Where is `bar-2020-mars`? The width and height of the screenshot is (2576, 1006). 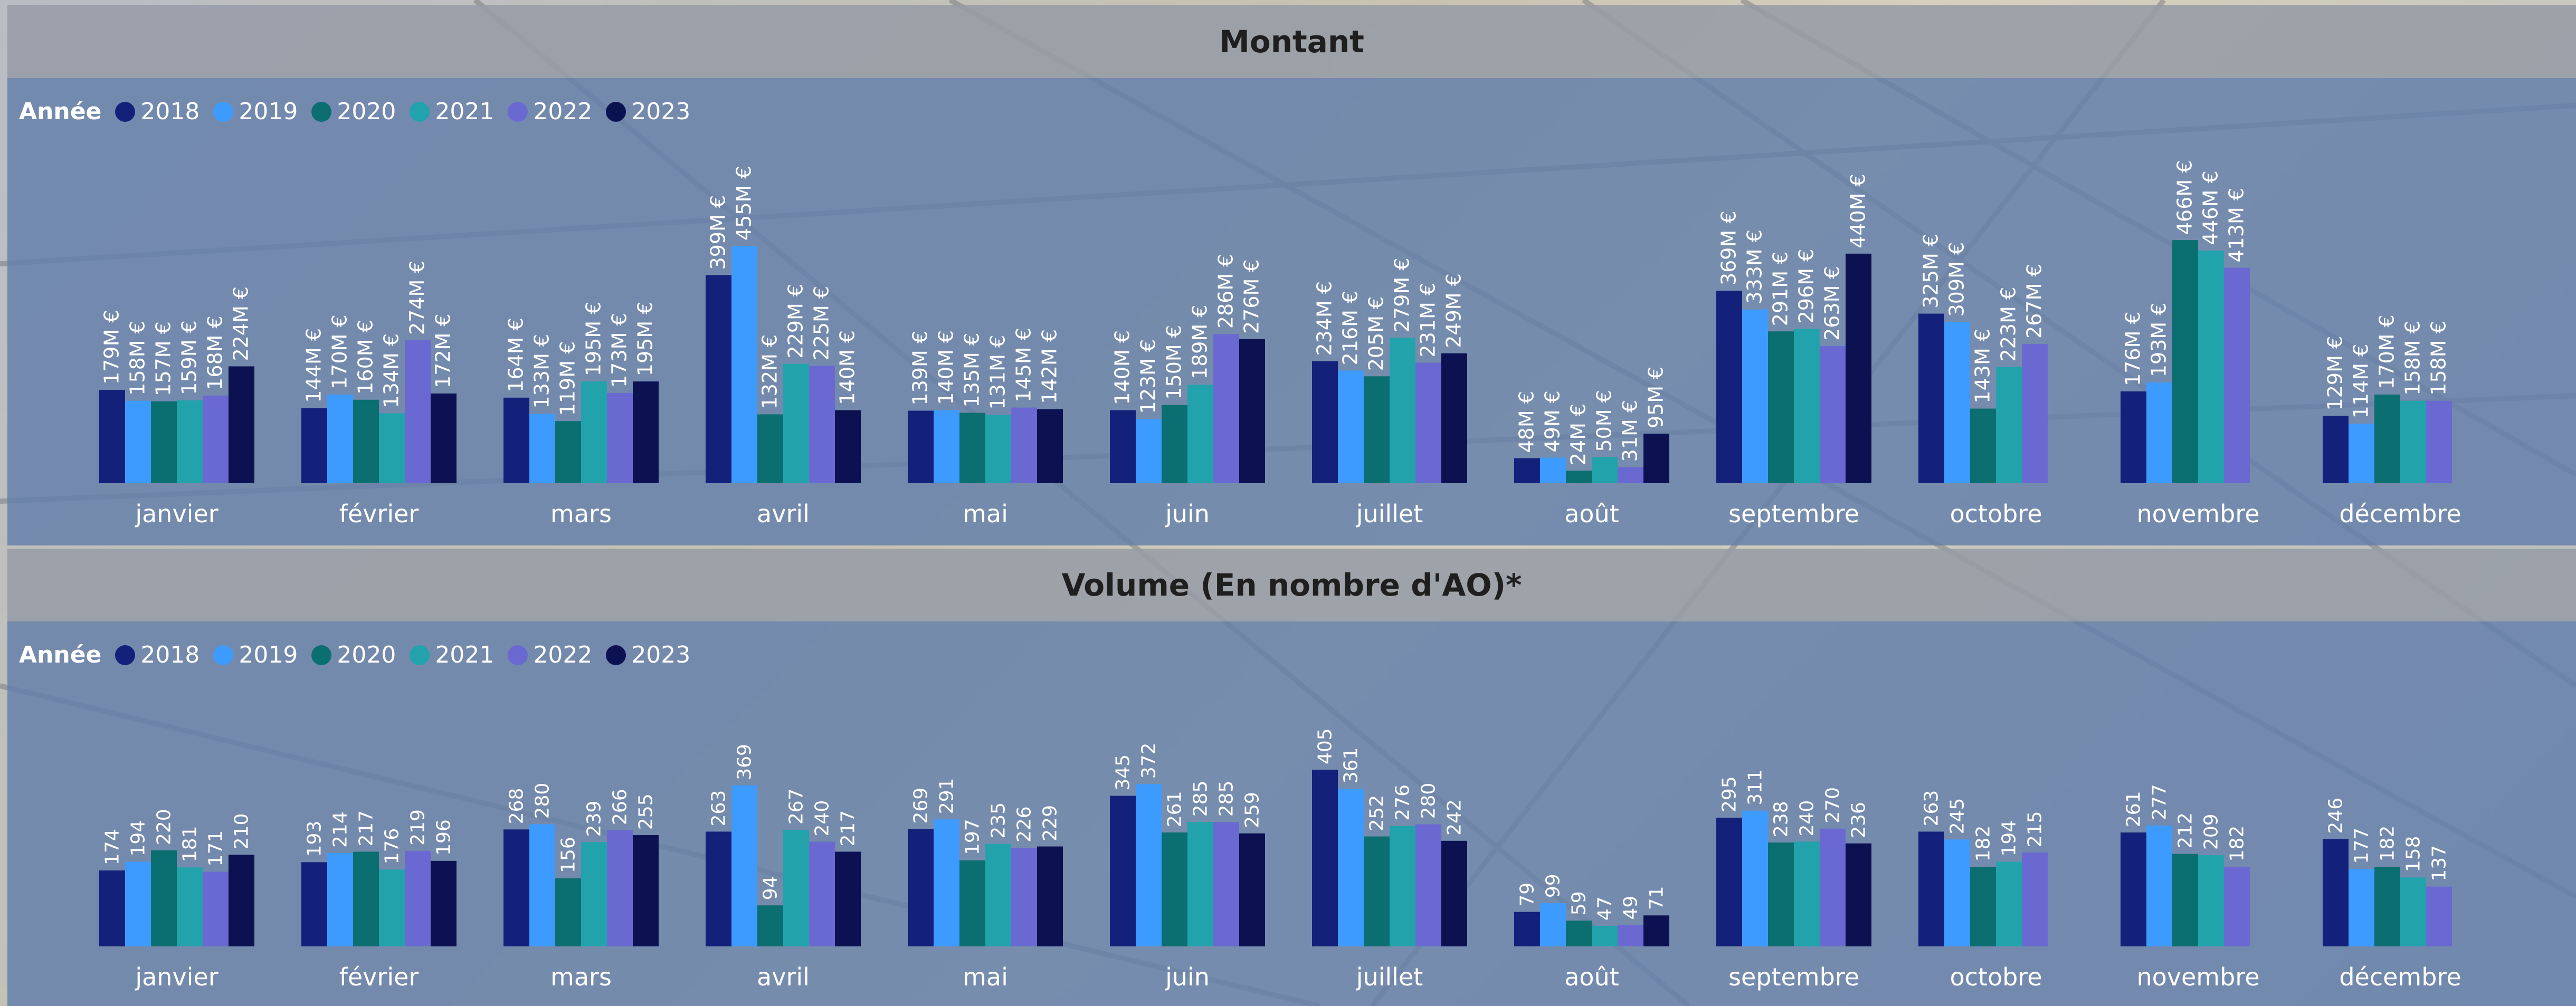 bar-2020-mars is located at coordinates (568, 452).